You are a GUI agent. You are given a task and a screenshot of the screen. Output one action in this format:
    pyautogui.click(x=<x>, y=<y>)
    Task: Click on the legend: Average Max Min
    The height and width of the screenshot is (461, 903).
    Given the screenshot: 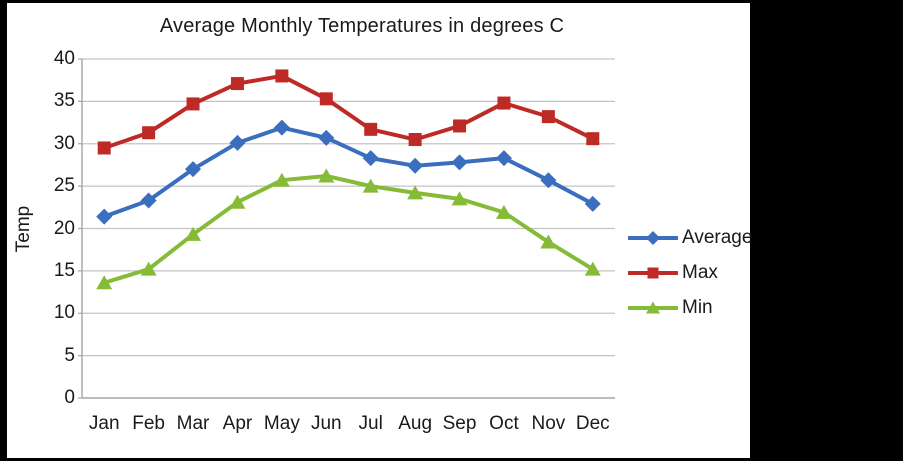 What is the action you would take?
    pyautogui.click(x=690, y=278)
    